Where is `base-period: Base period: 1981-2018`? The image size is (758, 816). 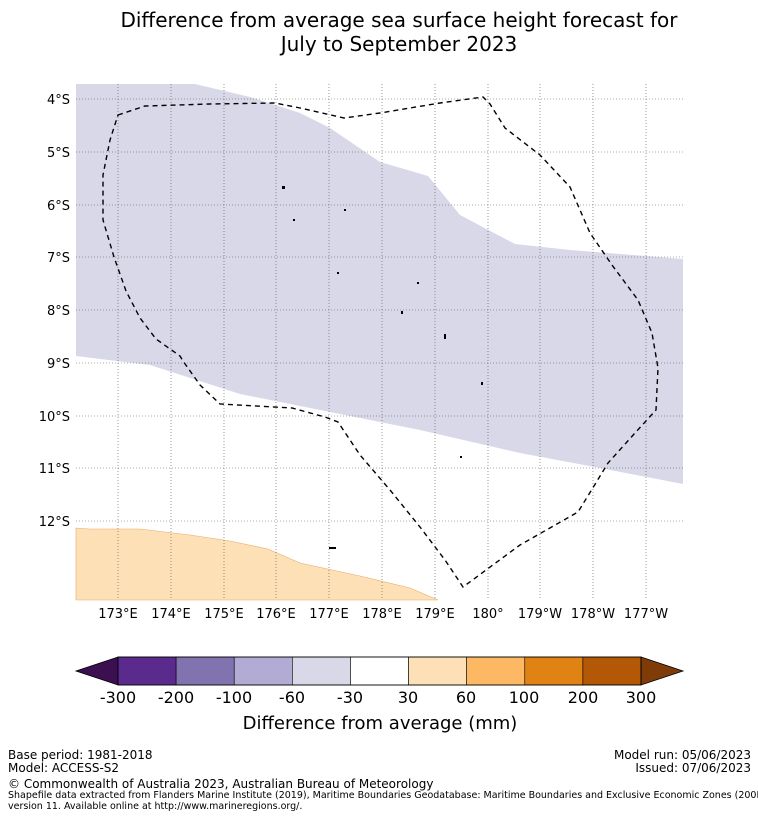 base-period: Base period: 1981-2018 is located at coordinates (80, 755).